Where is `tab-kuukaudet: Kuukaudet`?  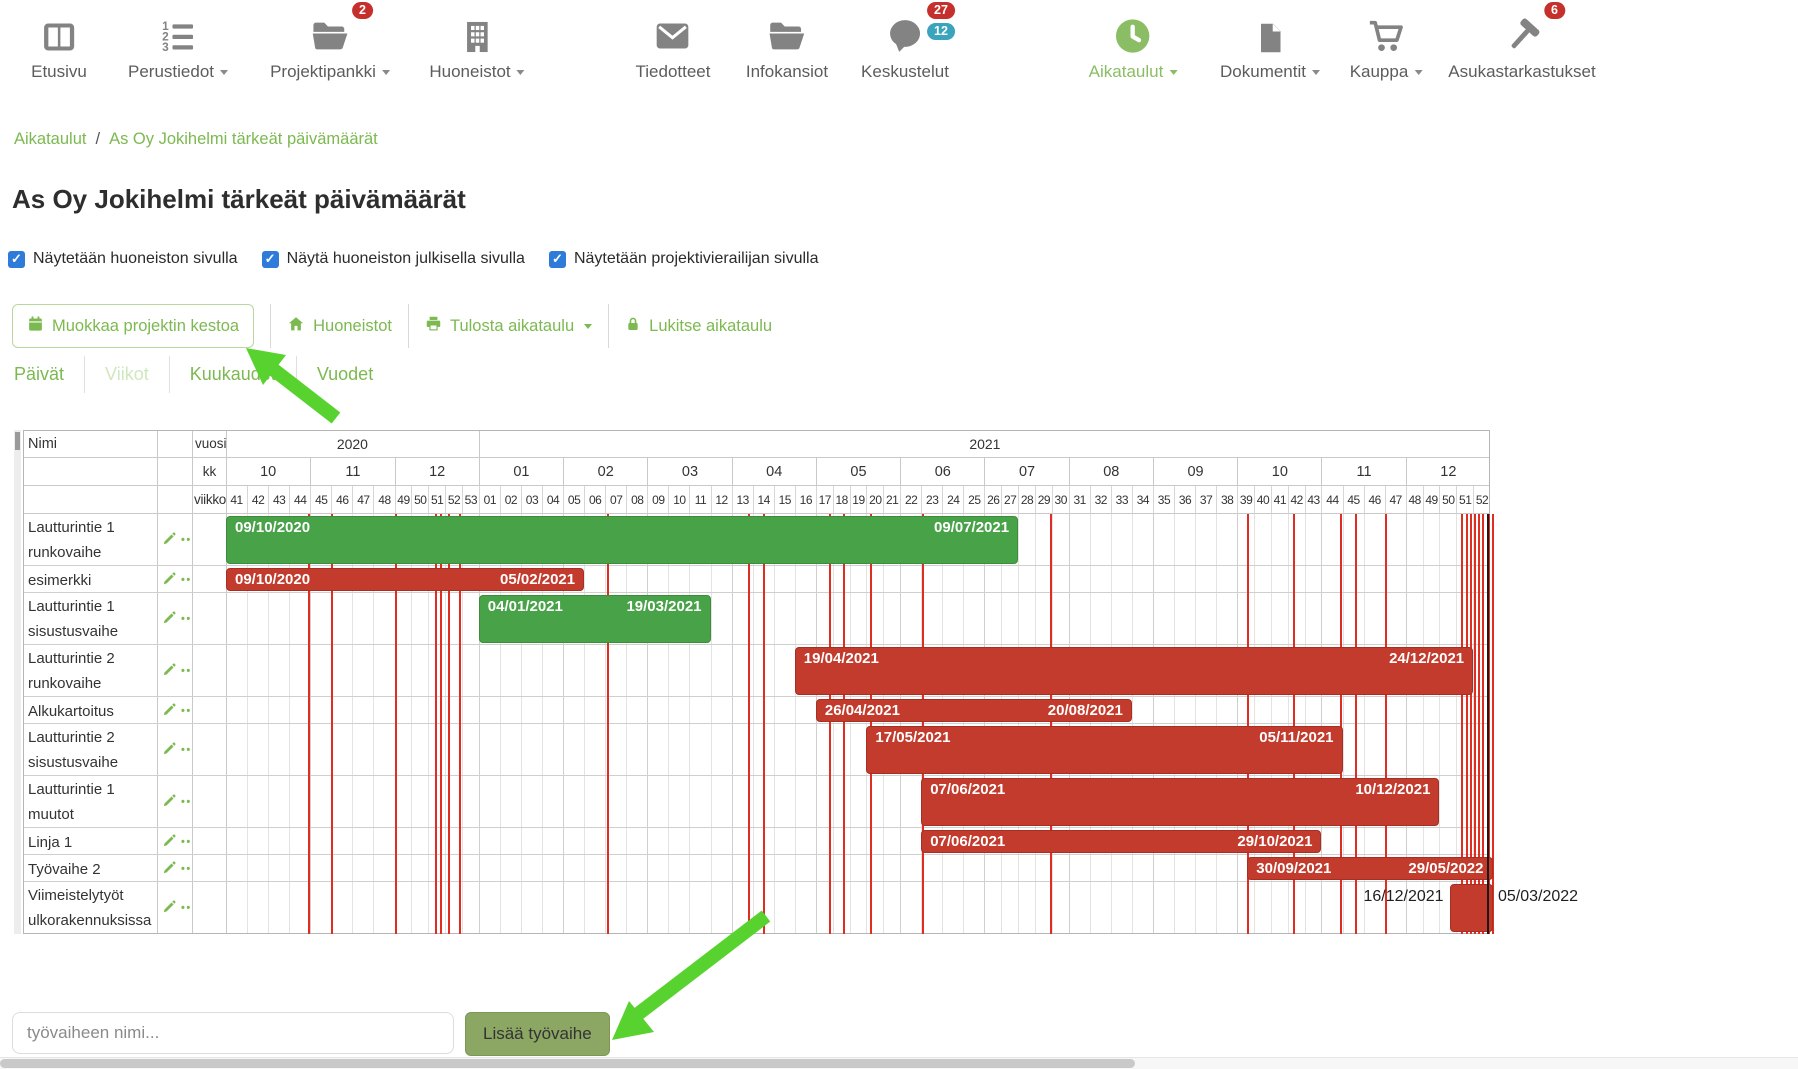 tab-kuukaudet: Kuukaudet is located at coordinates (233, 374).